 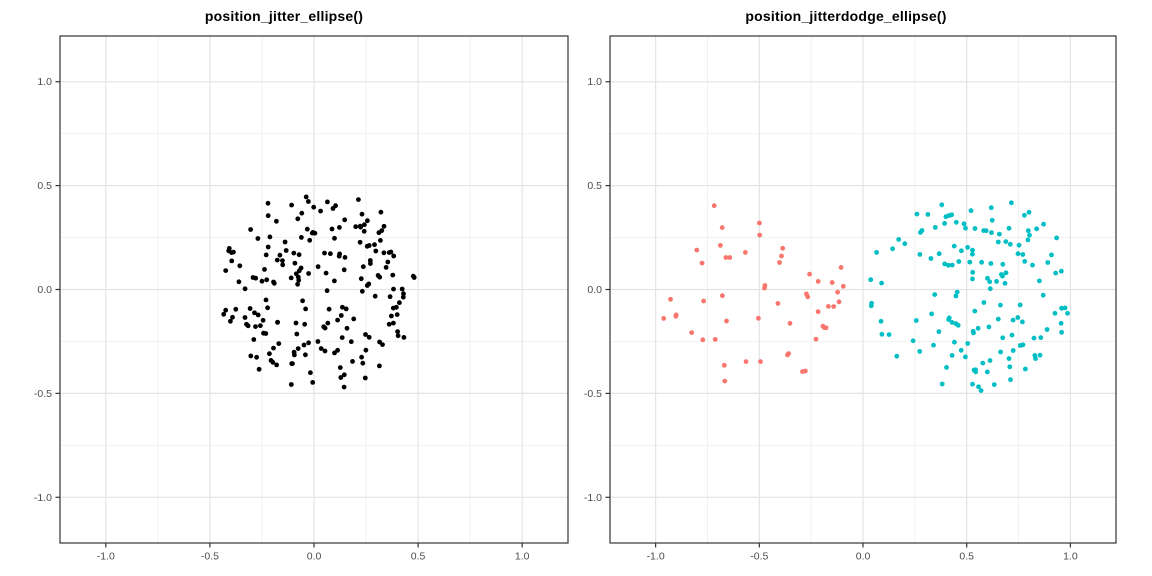 I want to click on y-axis-tick-label: -1.0, so click(x=43, y=498).